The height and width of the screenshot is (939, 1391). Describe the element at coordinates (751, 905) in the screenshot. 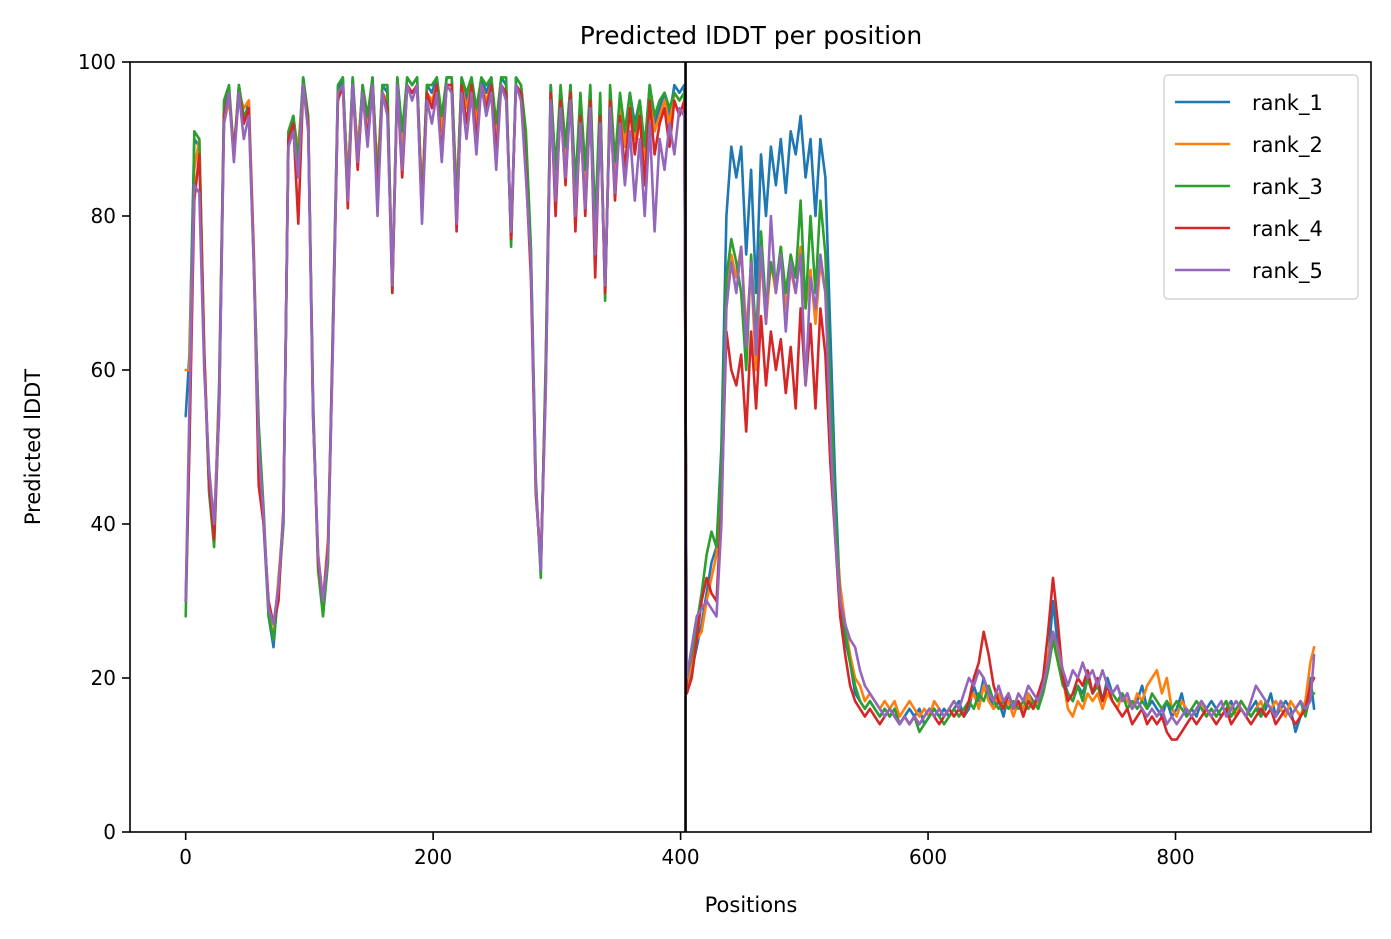

I see `x-axis-label: Positions` at that location.